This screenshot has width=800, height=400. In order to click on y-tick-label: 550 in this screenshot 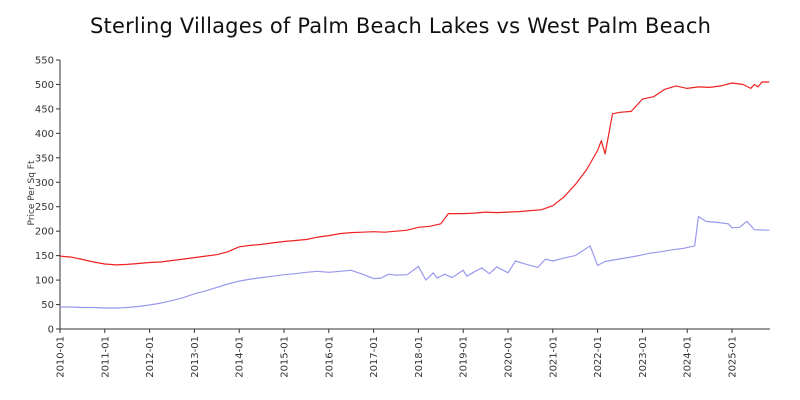, I will do `click(44, 61)`.